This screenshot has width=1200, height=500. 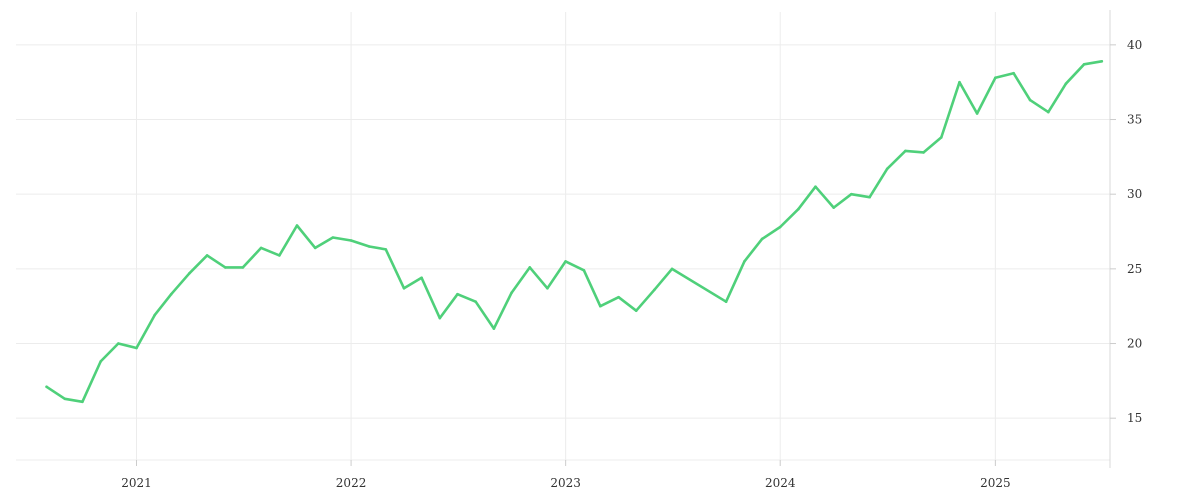 I want to click on y-axis-tick-labels: 15 20 25 30 35 40, so click(x=1126, y=231).